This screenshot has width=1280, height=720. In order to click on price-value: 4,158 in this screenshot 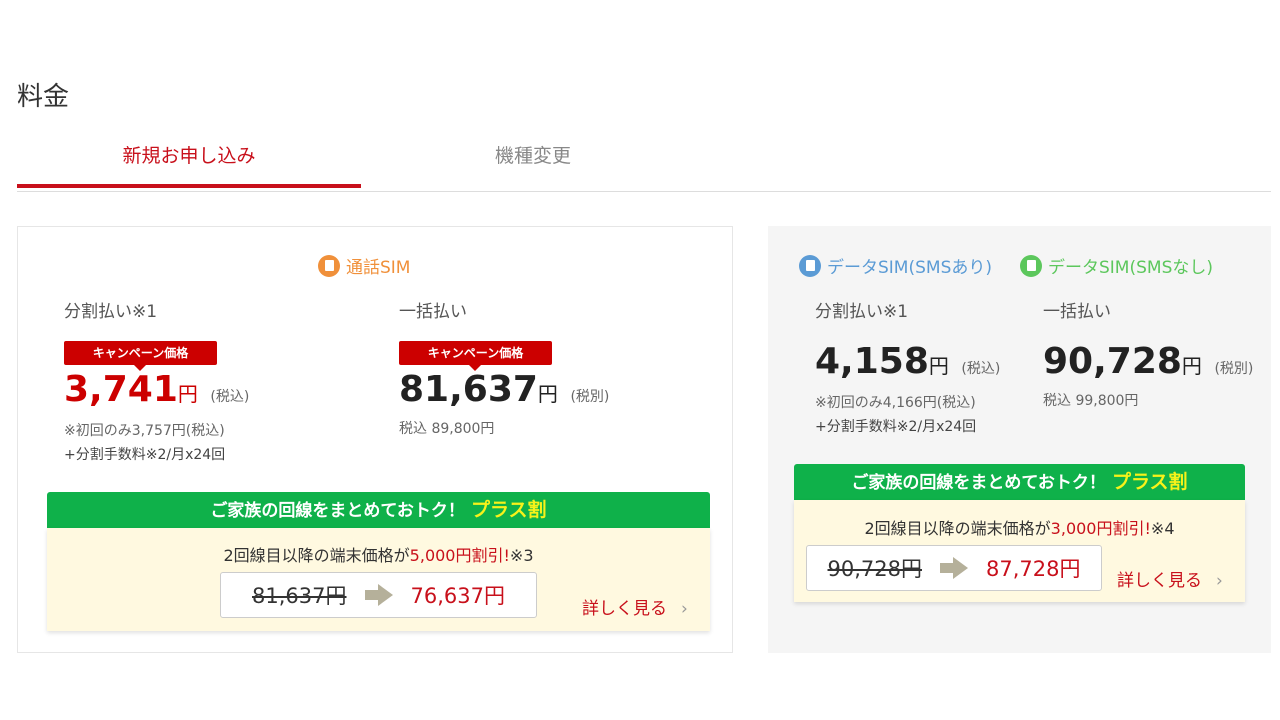, I will do `click(872, 361)`.